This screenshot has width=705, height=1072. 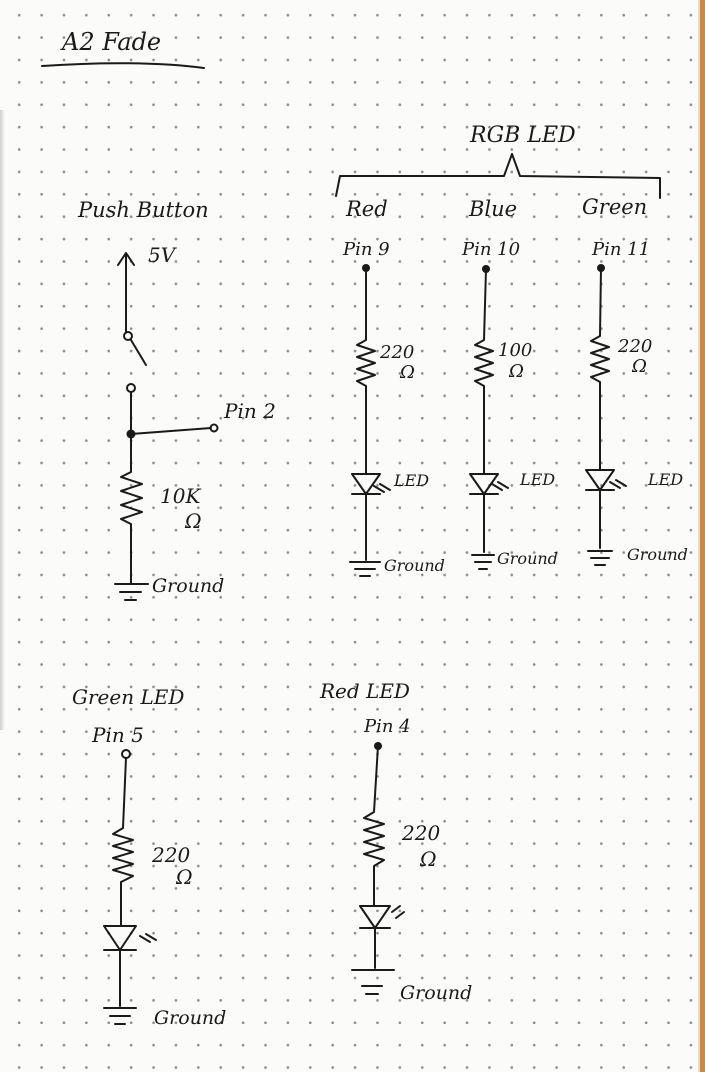 What do you see at coordinates (537, 479) in the screenshot?
I see `rgb-blue-led-label: LED` at bounding box center [537, 479].